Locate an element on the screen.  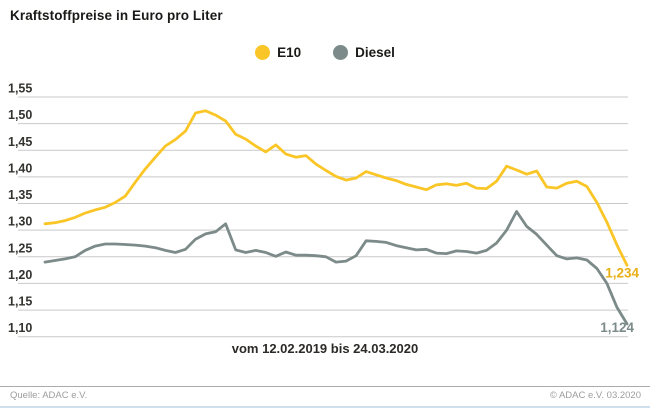
copyright-note: © ADAC e.V. 03.2020 is located at coordinates (595, 395).